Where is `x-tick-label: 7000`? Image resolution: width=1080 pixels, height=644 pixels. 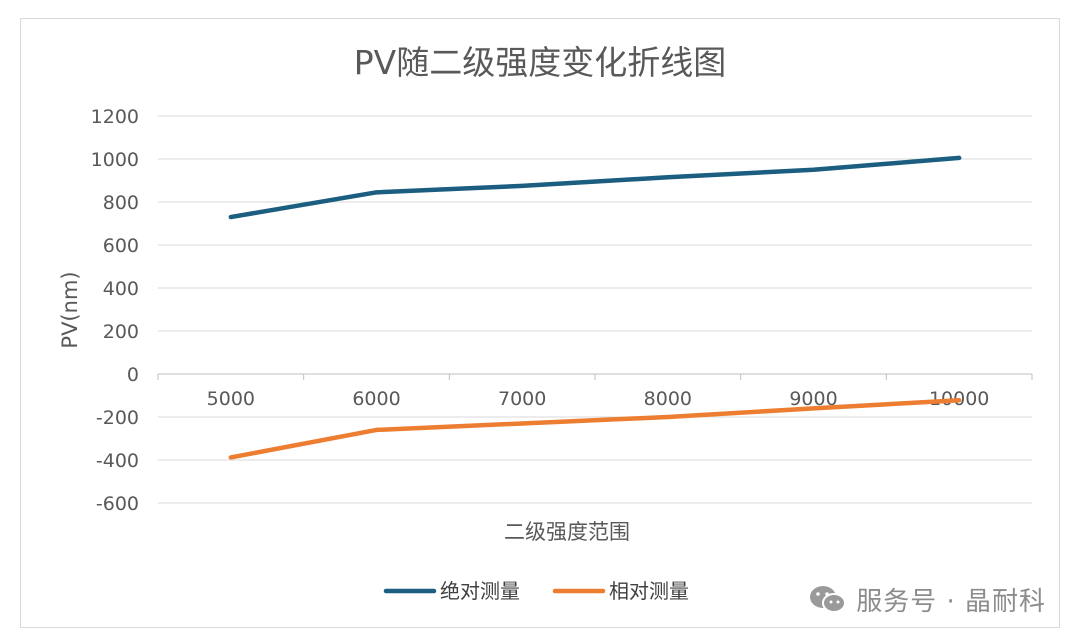 x-tick-label: 7000 is located at coordinates (522, 399).